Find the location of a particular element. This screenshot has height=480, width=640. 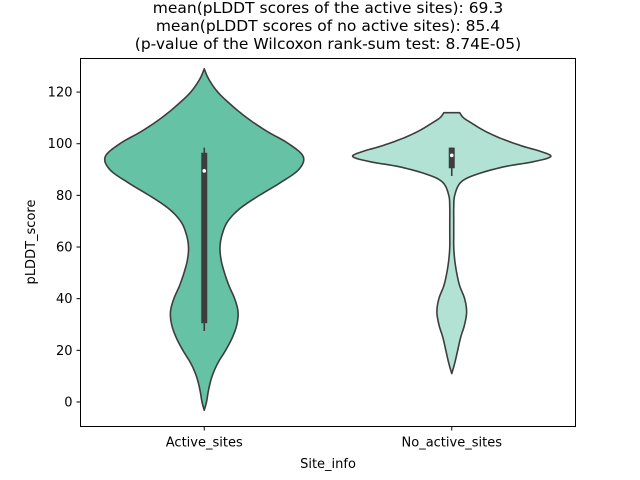

y-tick-label: 120 is located at coordinates (60, 93).